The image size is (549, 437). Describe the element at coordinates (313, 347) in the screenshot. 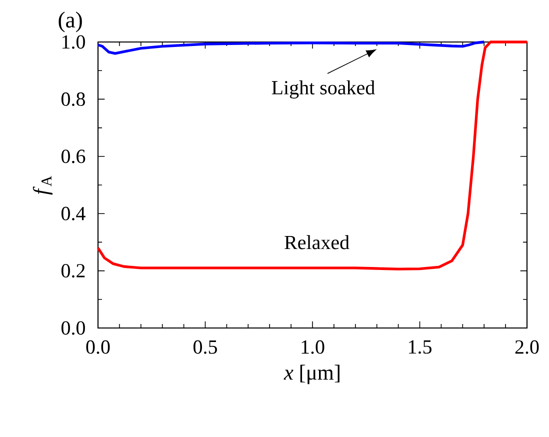

I see `x-tick-label: 1.0` at that location.